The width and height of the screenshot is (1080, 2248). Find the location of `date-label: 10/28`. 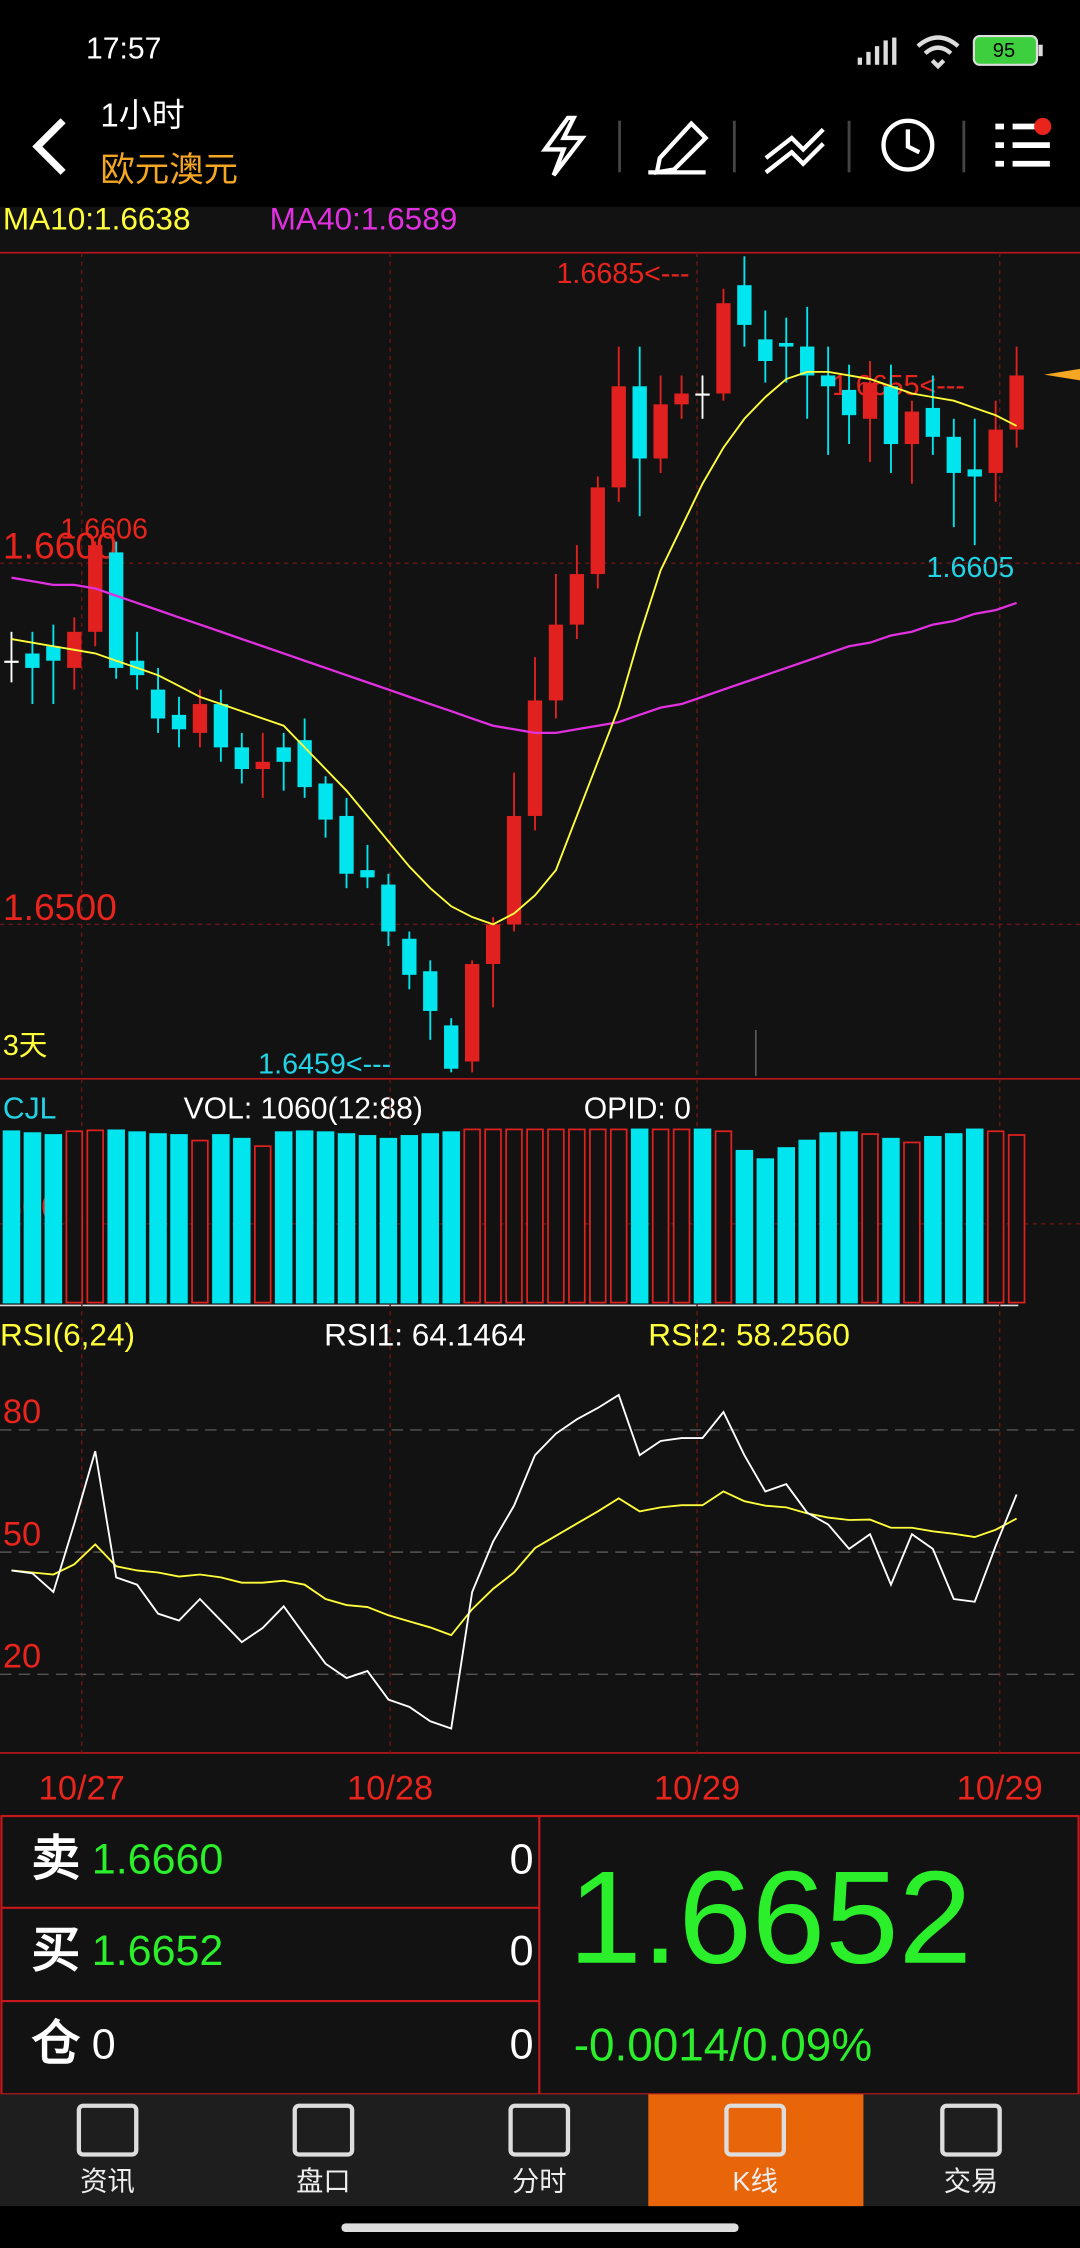

date-label: 10/28 is located at coordinates (390, 1788).